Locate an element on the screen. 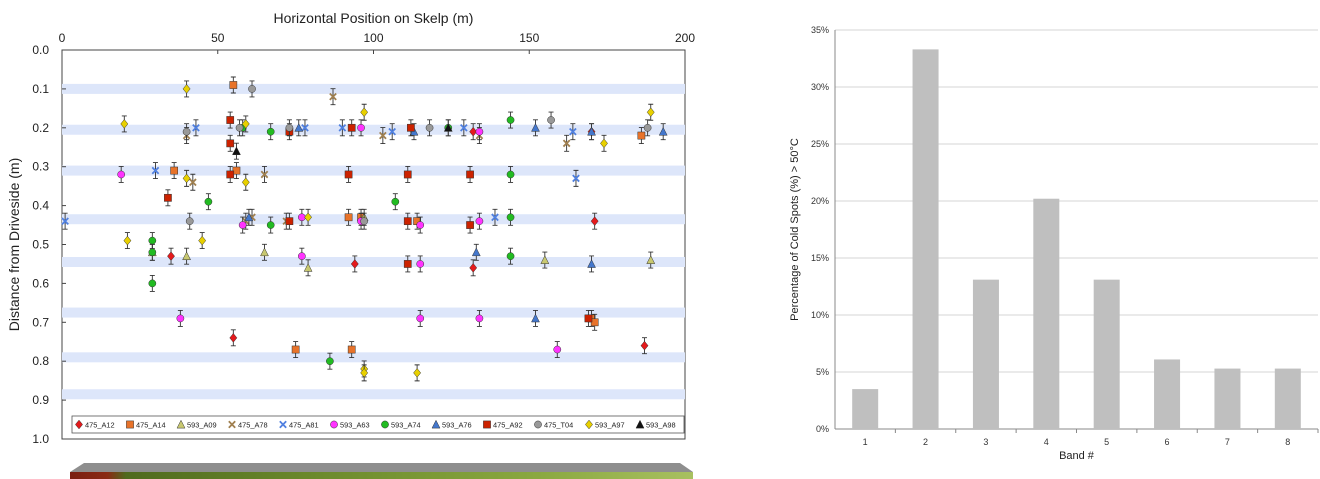 Image resolution: width=1320 pixels, height=479 pixels. x-tick-label: 100 is located at coordinates (373, 38).